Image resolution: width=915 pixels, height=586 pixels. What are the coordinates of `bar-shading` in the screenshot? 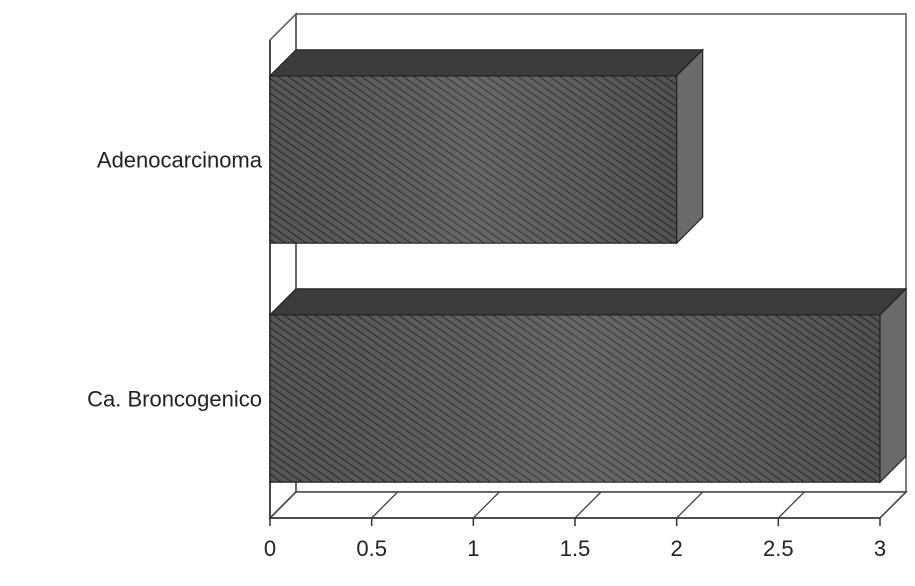 It's located at (473, 159).